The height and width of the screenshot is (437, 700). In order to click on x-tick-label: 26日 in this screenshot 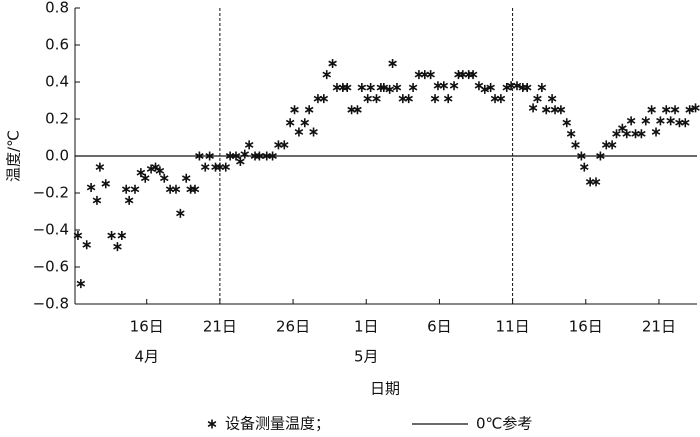, I will do `click(293, 327)`.